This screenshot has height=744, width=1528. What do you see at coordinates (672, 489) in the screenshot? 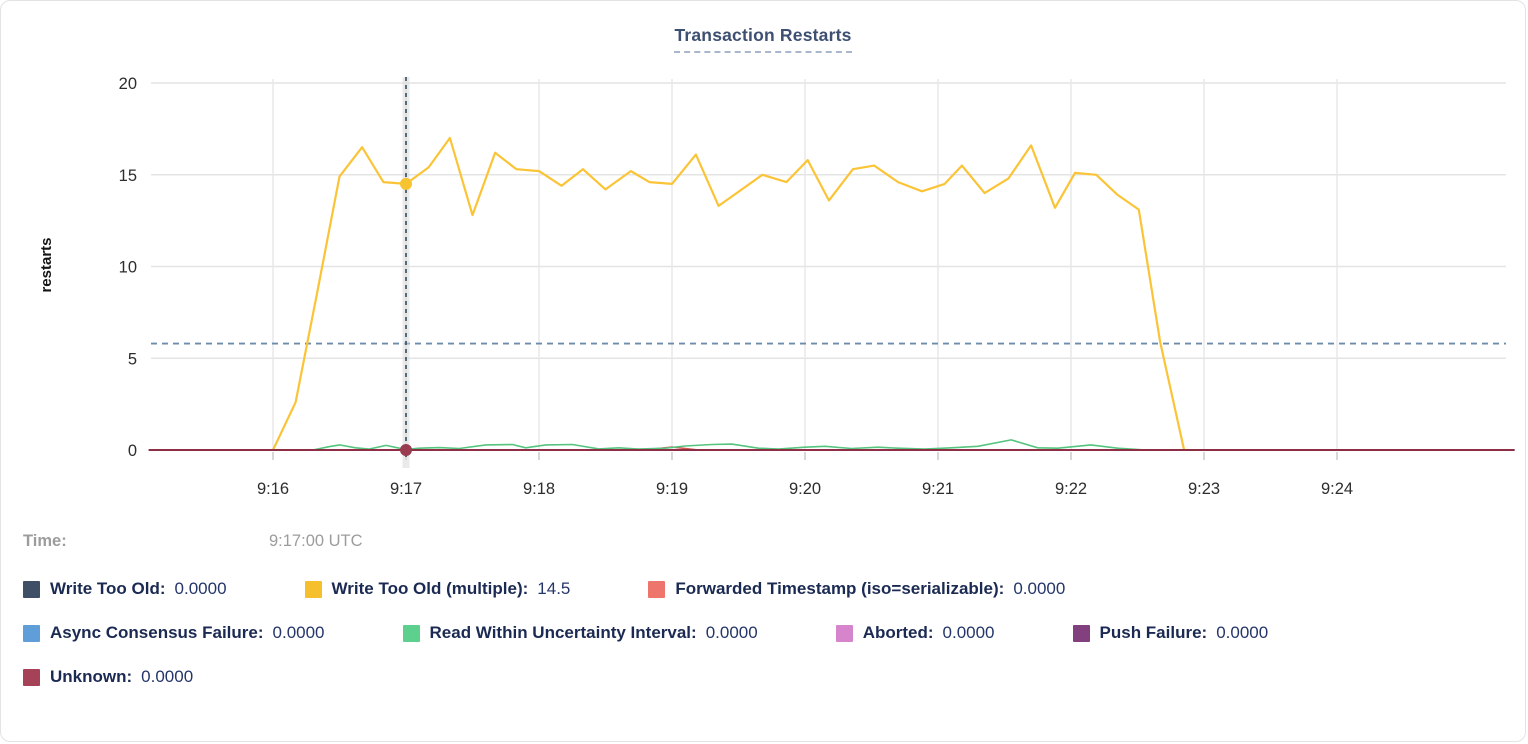
I see `x-tick-label: 9:19` at bounding box center [672, 489].